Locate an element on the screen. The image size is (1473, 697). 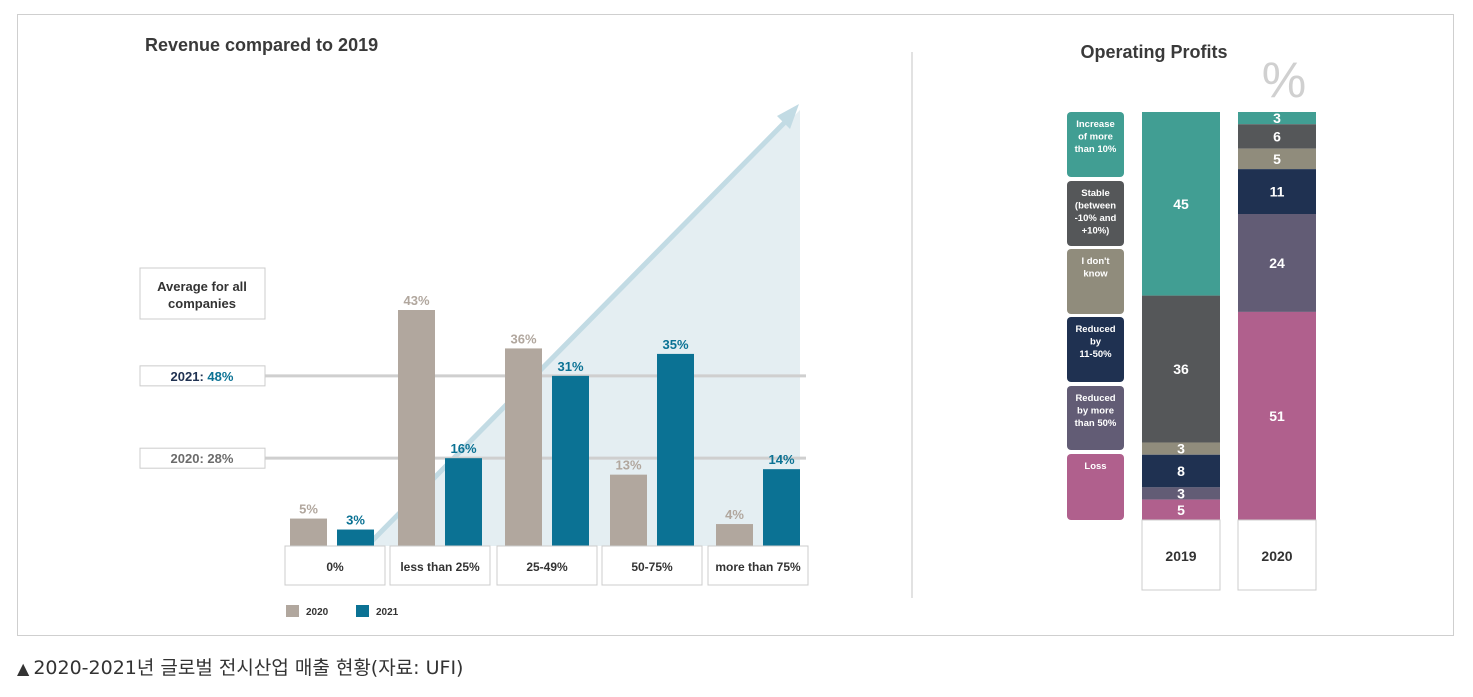
legend-line: Increase is located at coordinates (1095, 124).